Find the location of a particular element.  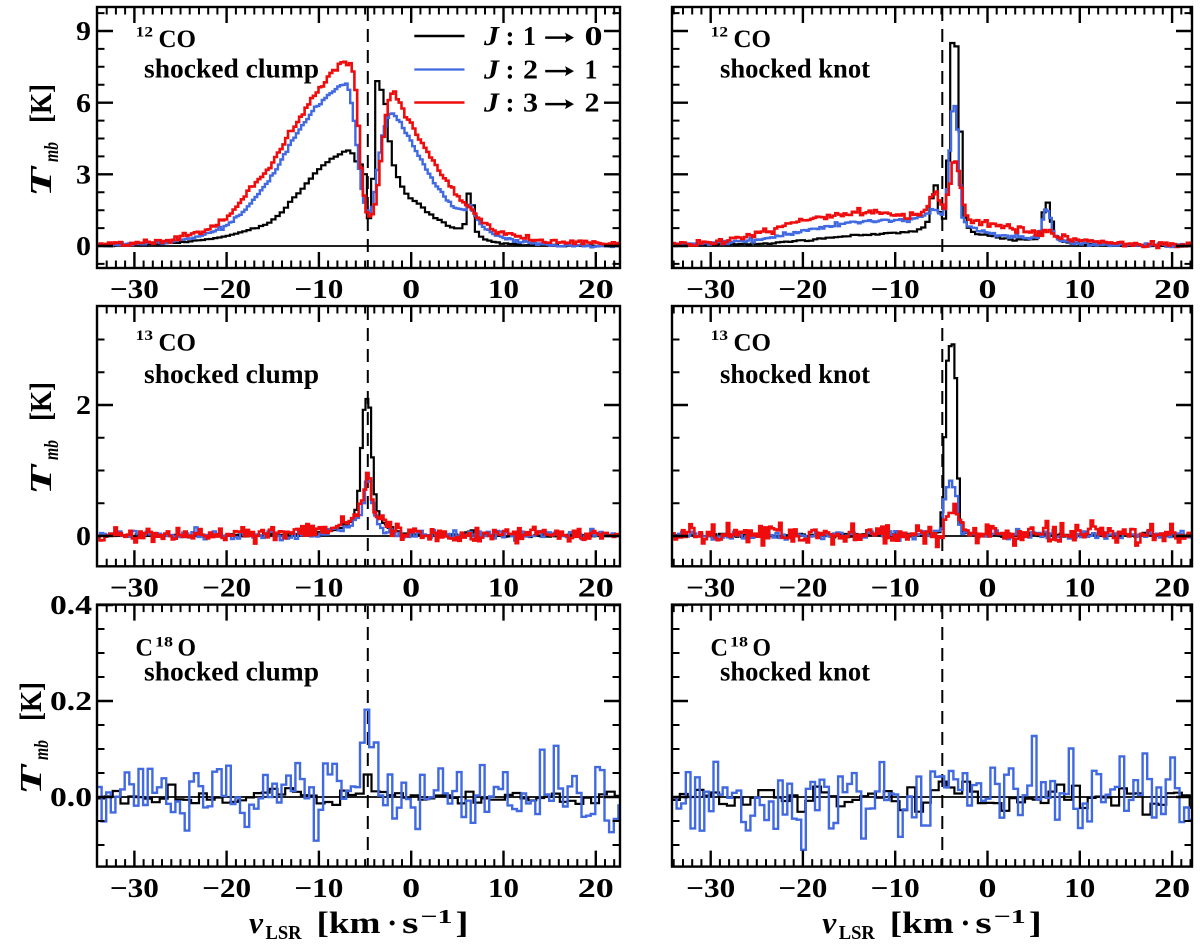

svg-text: J:32 is located at coordinates (541, 103).